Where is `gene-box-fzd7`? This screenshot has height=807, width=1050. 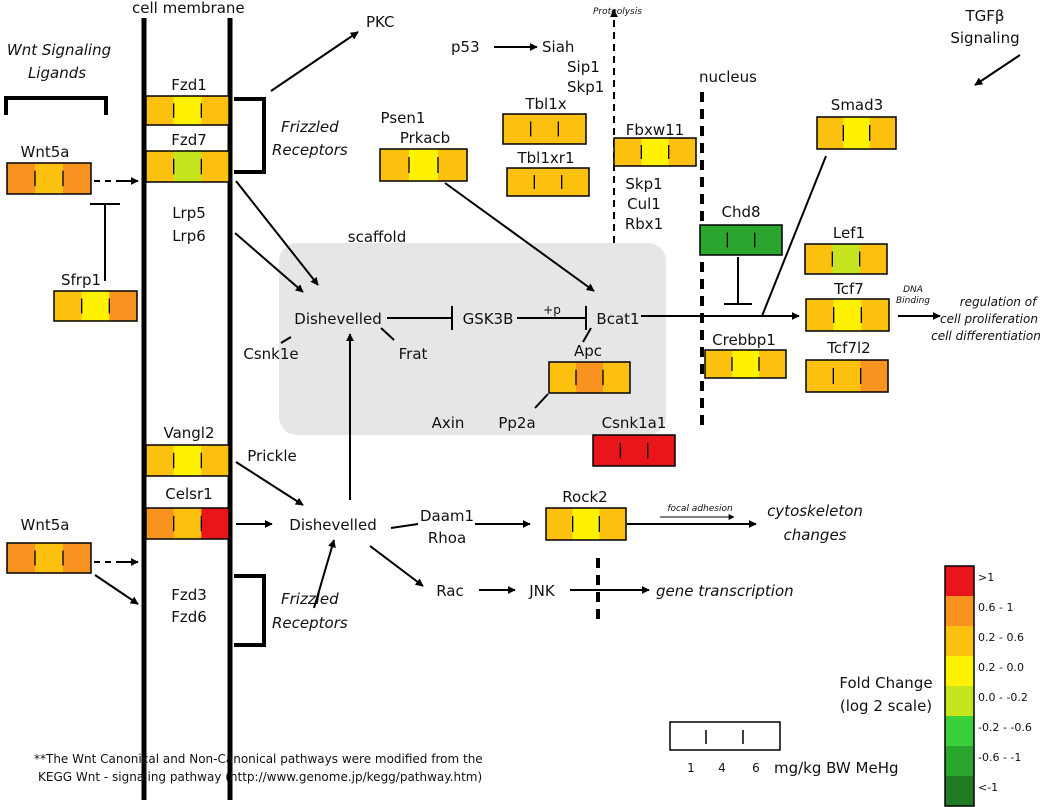
gene-box-fzd7 is located at coordinates (187, 166).